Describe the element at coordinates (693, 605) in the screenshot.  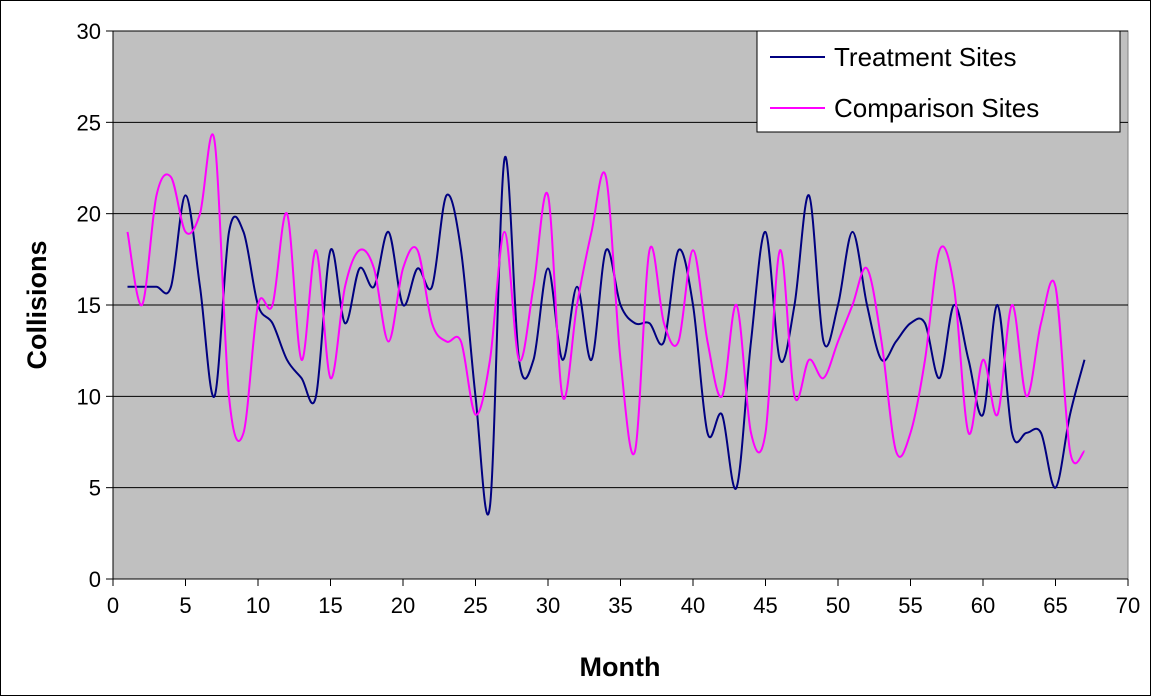
I see `x-tick-label: 40` at that location.